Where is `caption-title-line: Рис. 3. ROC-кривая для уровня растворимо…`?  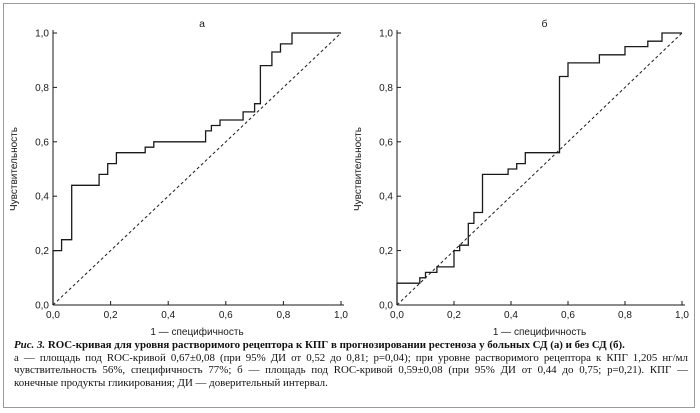 caption-title-line: Рис. 3. ROC-кривая для уровня растворимо… is located at coordinates (351, 345).